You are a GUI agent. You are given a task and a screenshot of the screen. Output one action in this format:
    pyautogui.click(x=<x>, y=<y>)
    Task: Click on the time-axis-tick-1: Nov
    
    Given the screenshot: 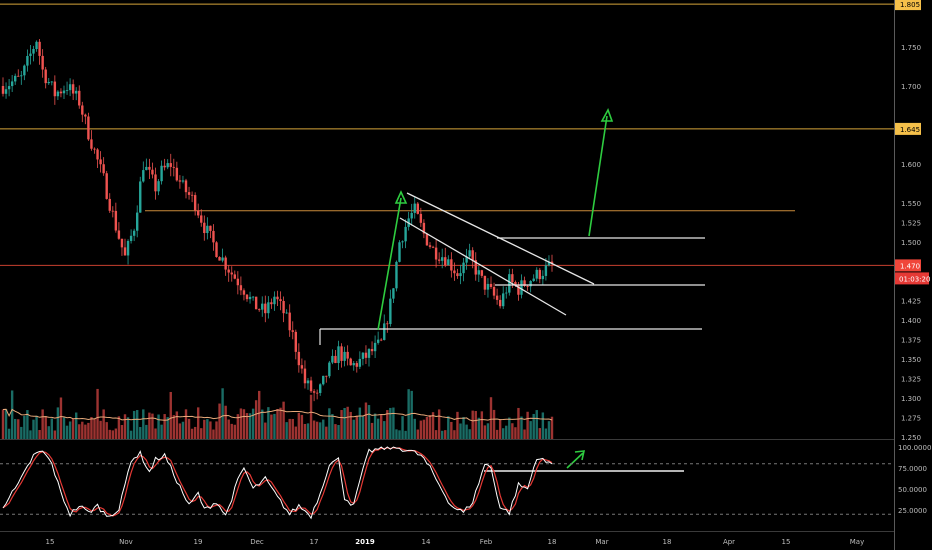 What is the action you would take?
    pyautogui.click(x=126, y=542)
    